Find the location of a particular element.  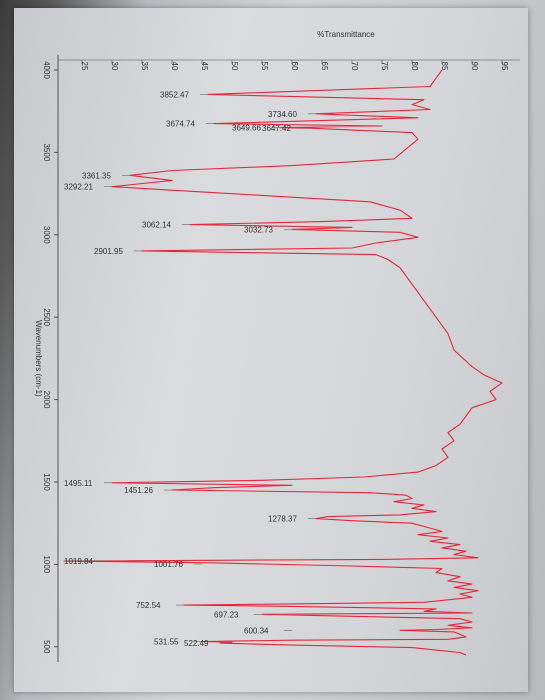

y-tick-label: 30 is located at coordinates (114, 66).